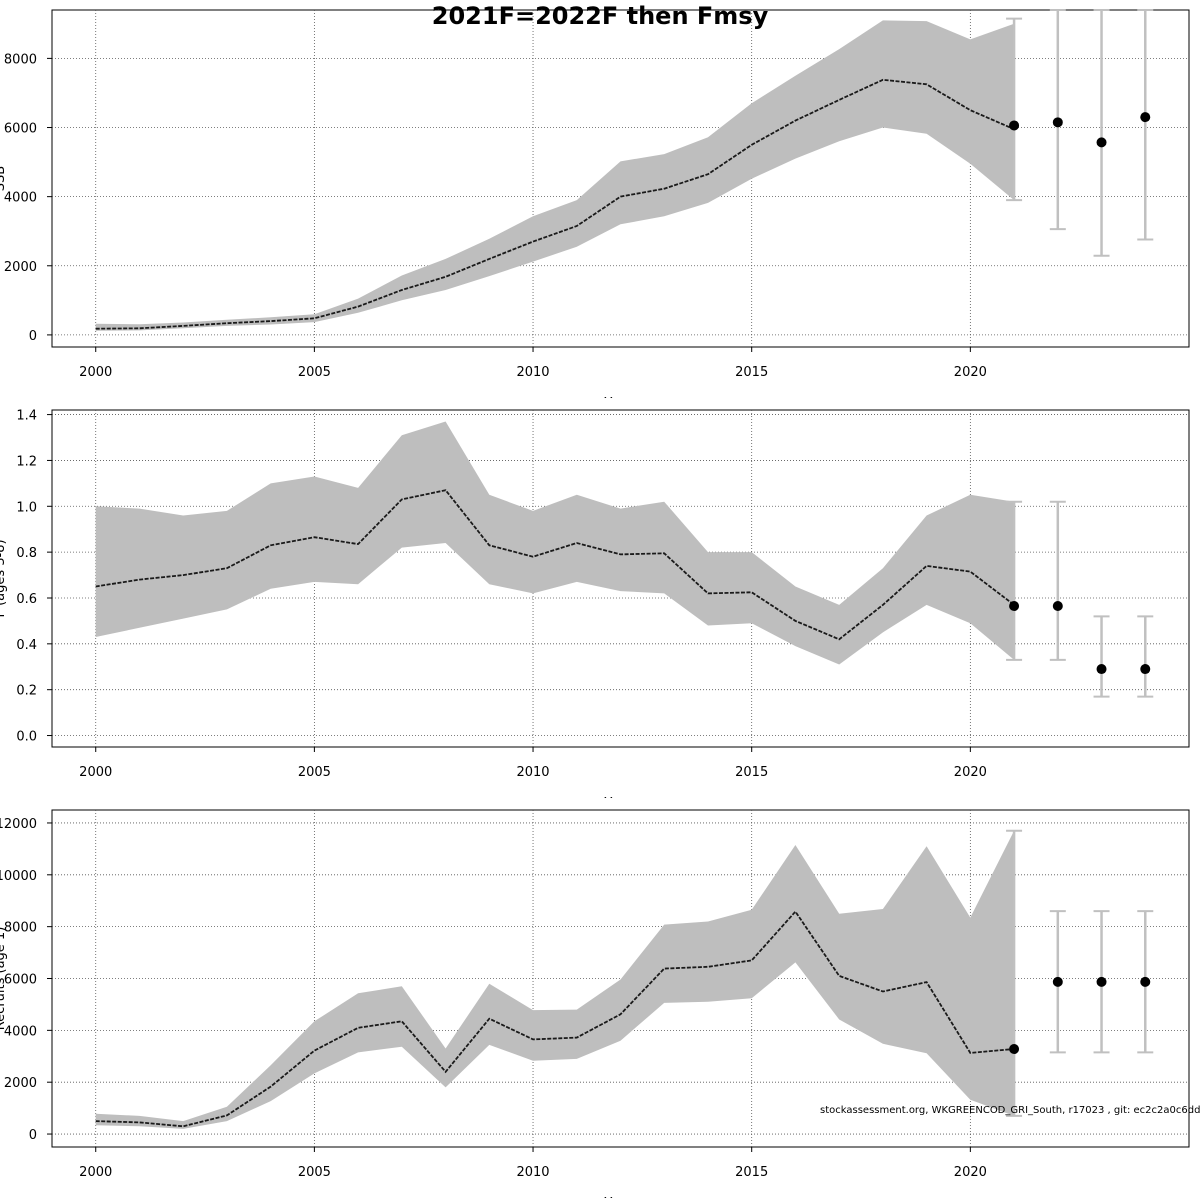 The image size is (1200, 1200). I want to click on y-tick-label: 10000, so click(18, 876).